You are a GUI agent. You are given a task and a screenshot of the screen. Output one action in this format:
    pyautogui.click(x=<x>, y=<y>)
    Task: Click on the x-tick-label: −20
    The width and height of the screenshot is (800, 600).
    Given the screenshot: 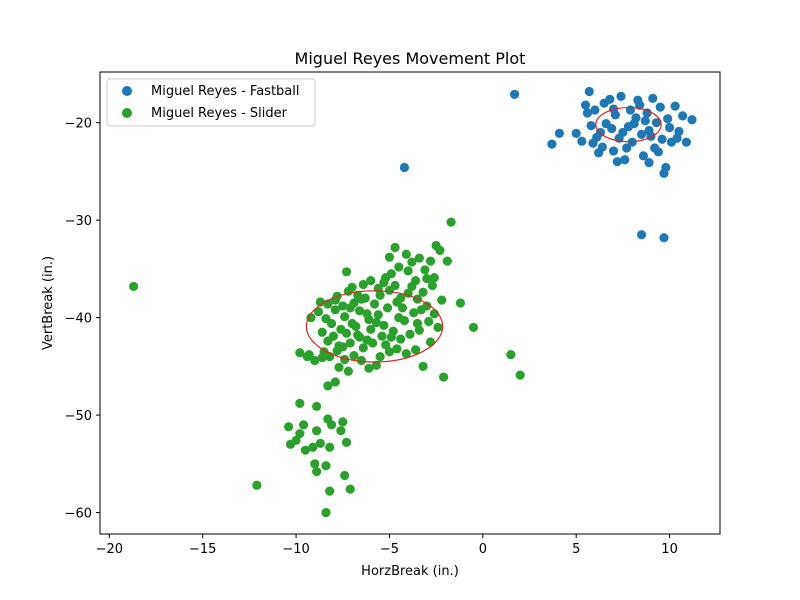 What is the action you would take?
    pyautogui.click(x=109, y=549)
    